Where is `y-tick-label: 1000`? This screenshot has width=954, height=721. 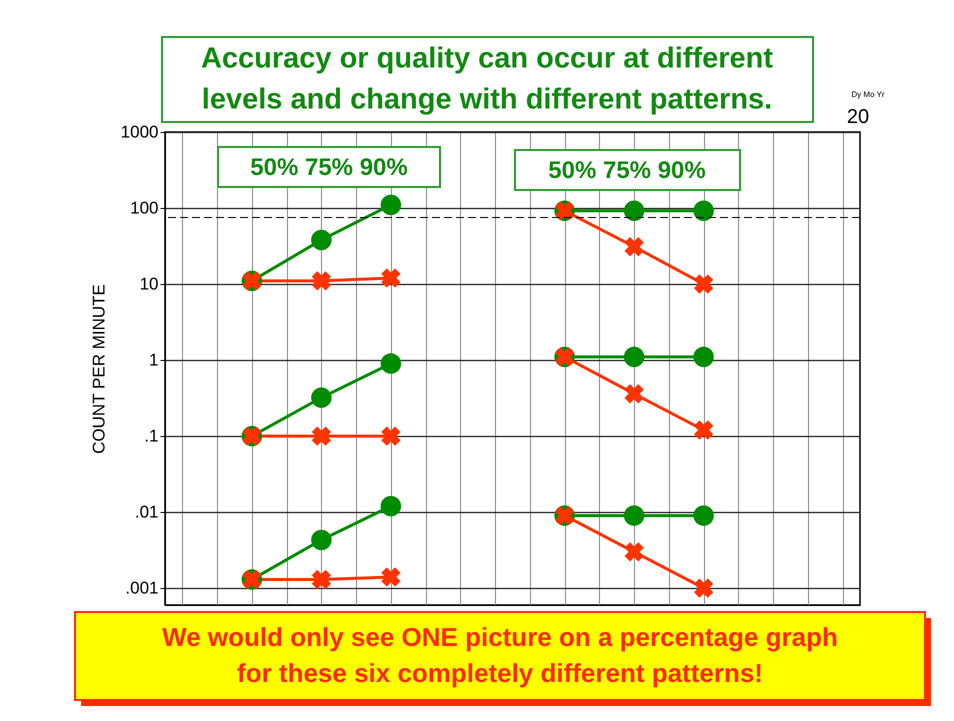 y-tick-label: 1000 is located at coordinates (139, 132).